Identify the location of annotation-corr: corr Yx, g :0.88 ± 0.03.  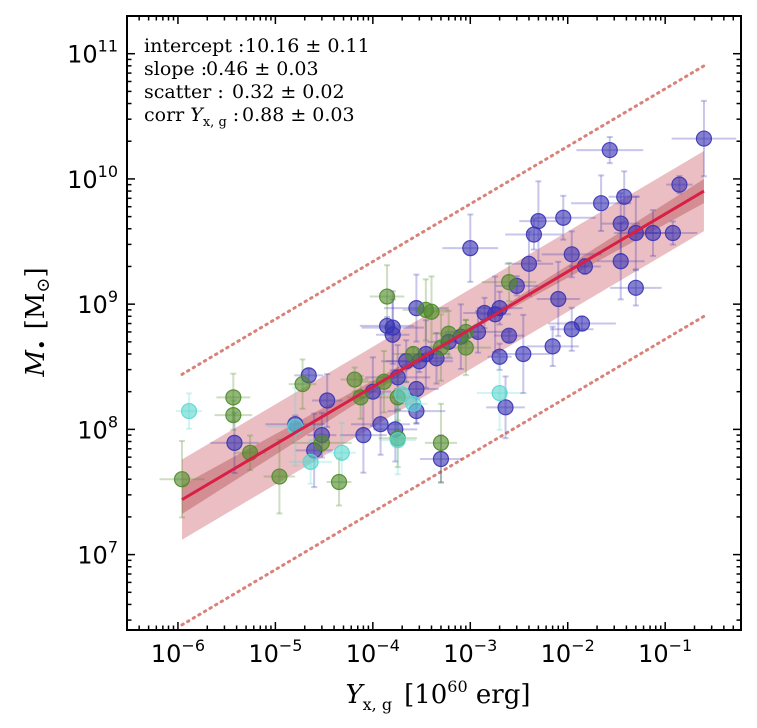
(249, 117).